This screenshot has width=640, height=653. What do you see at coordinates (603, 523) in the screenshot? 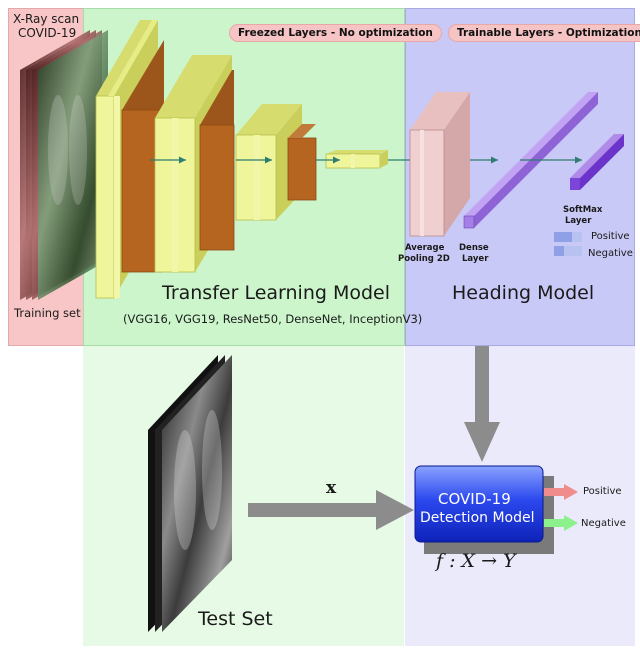
I see `output-negative-label: Negative` at bounding box center [603, 523].